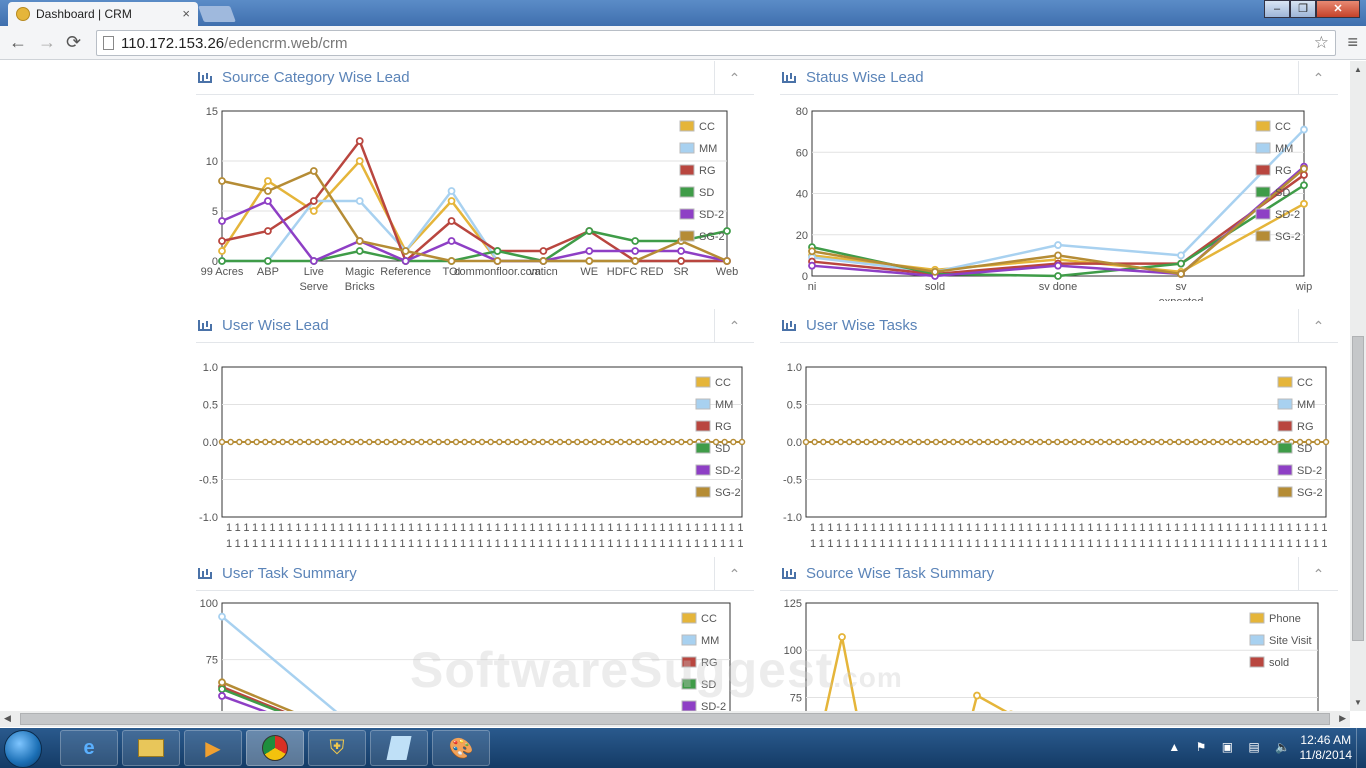  Describe the element at coordinates (103, 14) in the screenshot. I see `browser-tab: Dashboard | CRM ×` at that location.